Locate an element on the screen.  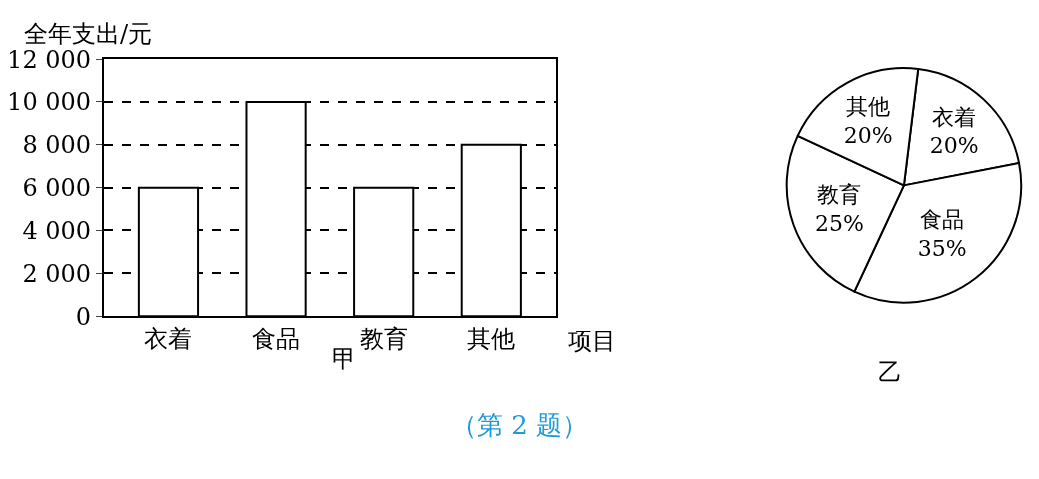
y-tick-label: 0 is located at coordinates (83, 316).